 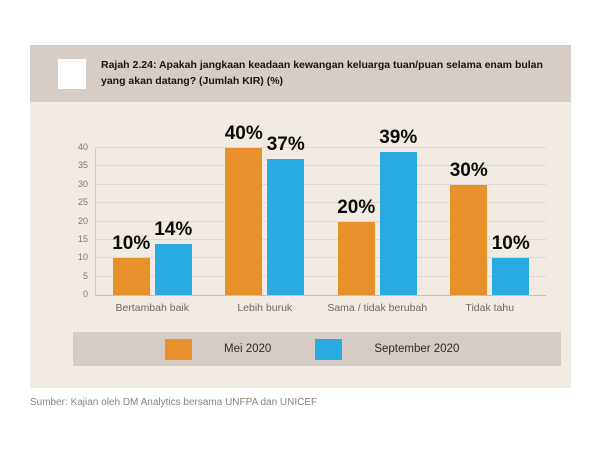 I want to click on bar-september-2020: 14%, so click(x=173, y=257).